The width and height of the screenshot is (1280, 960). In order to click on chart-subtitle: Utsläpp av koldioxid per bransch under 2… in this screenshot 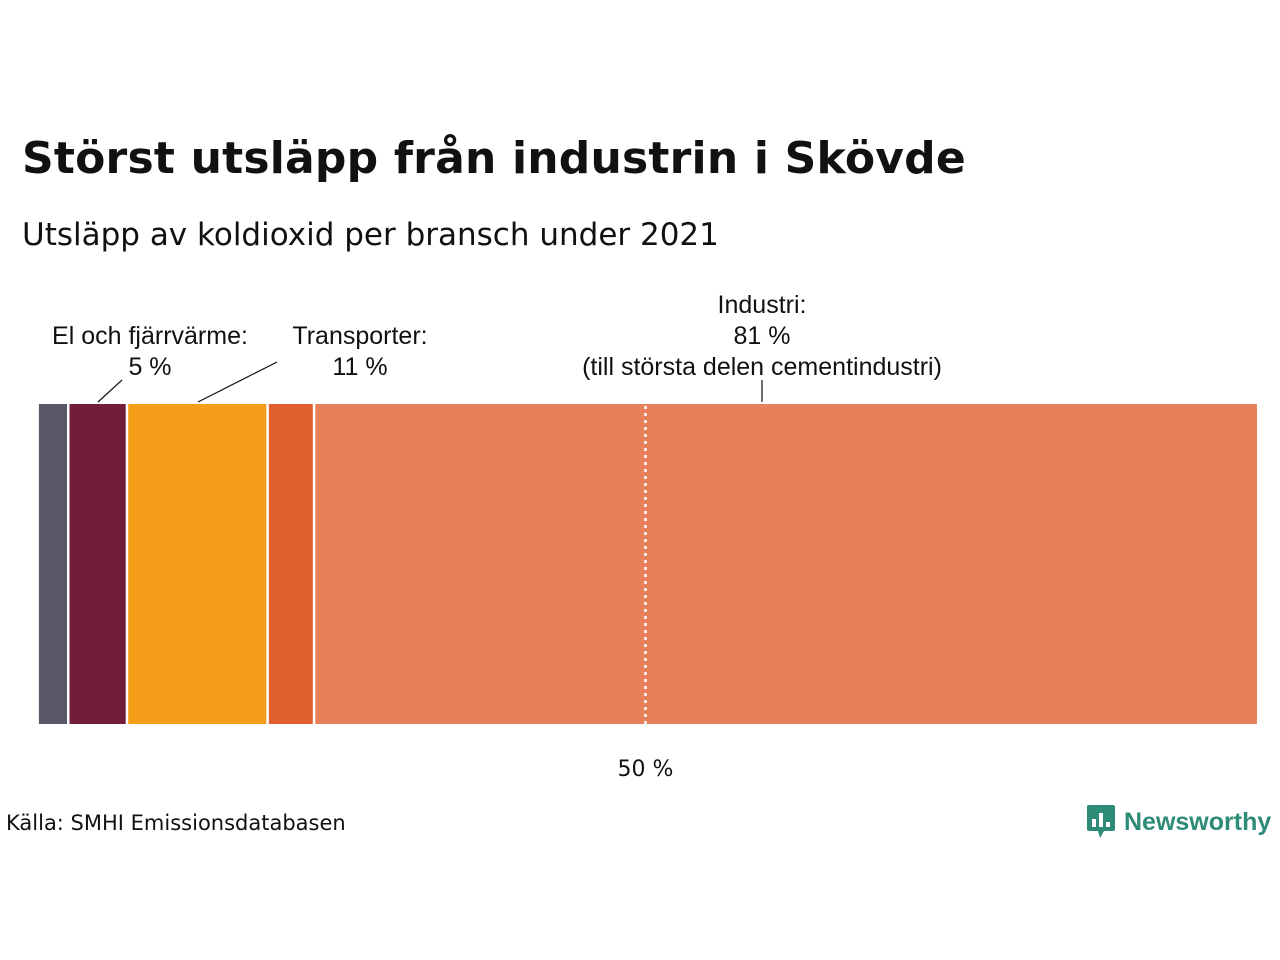, I will do `click(370, 235)`.